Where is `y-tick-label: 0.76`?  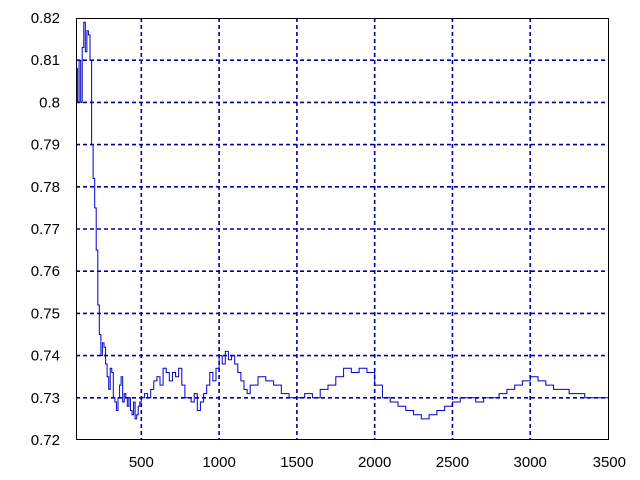
y-tick-label: 0.76 is located at coordinates (45, 271).